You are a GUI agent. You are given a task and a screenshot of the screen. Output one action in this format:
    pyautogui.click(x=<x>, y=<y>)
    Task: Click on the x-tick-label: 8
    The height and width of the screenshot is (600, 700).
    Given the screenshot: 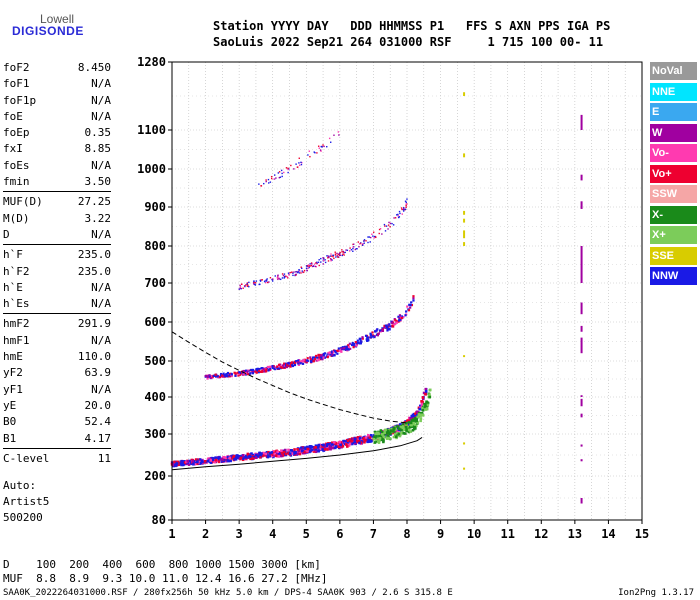 What is the action you would take?
    pyautogui.click(x=406, y=534)
    